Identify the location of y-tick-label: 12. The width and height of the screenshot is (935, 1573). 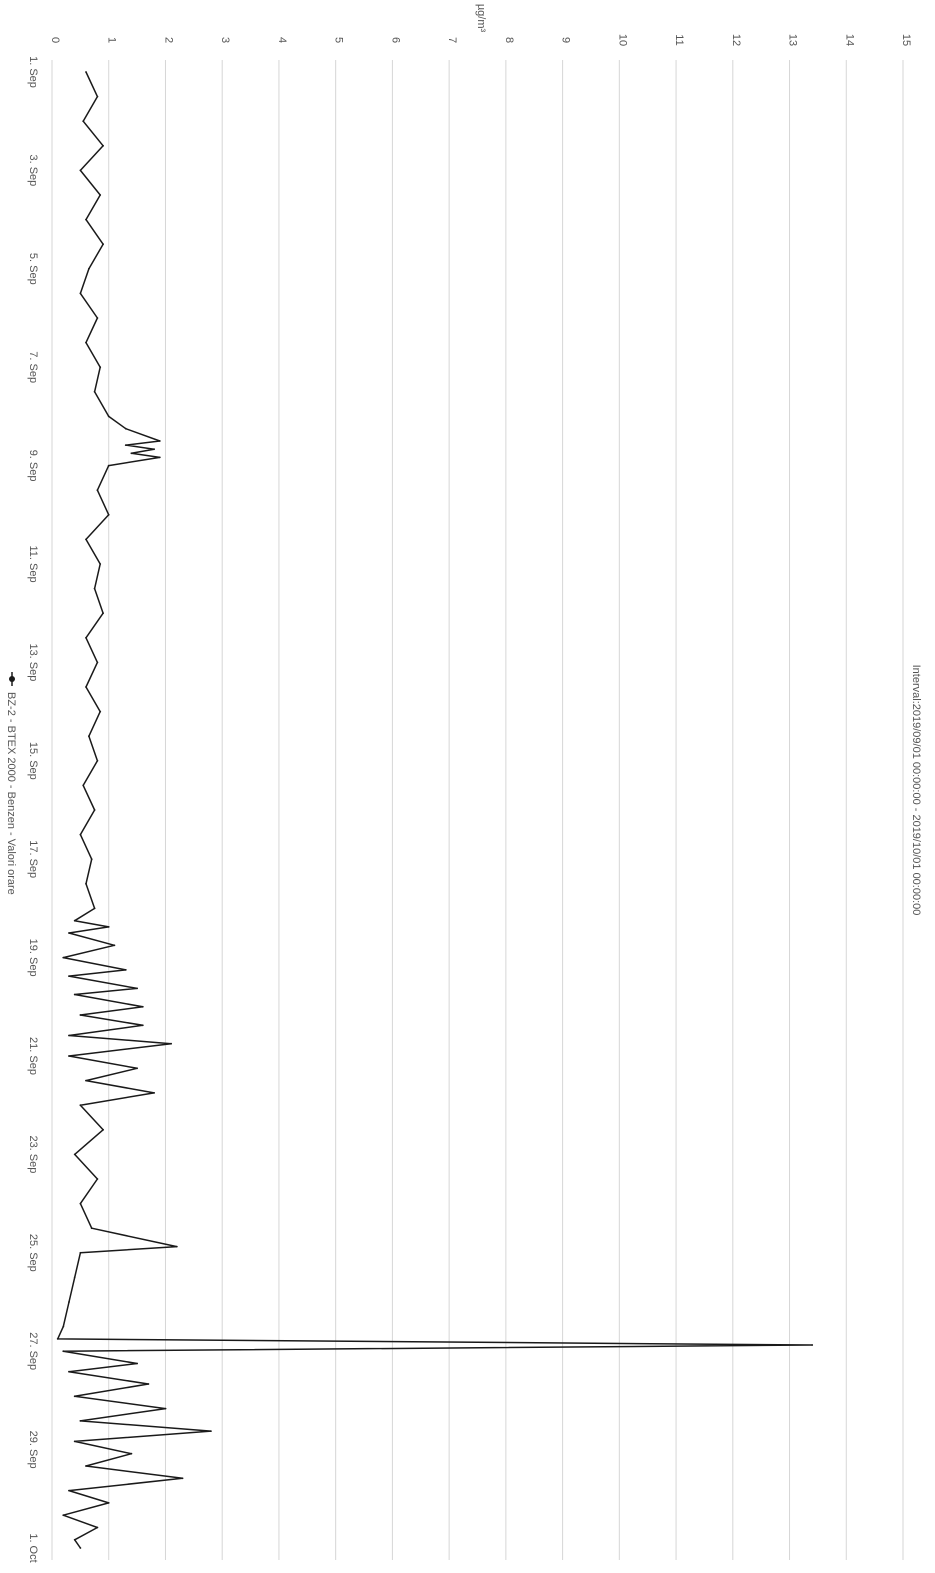
(736, 40).